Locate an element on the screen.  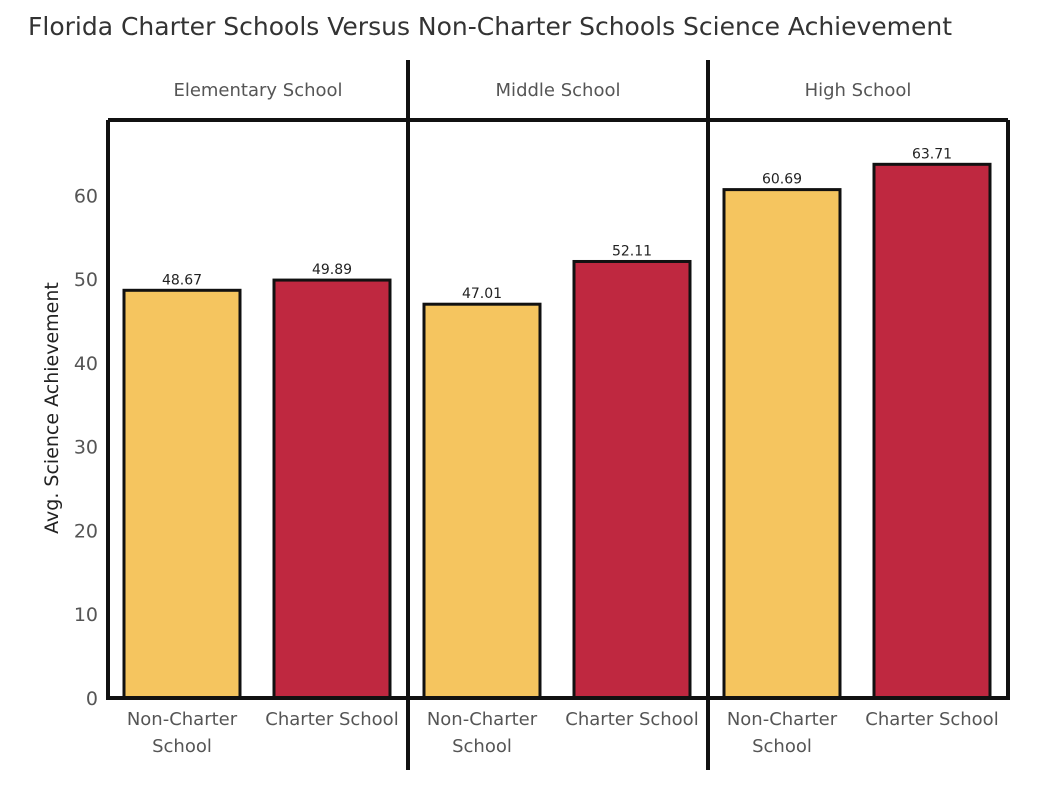
data-label: 48.67 is located at coordinates (182, 280).